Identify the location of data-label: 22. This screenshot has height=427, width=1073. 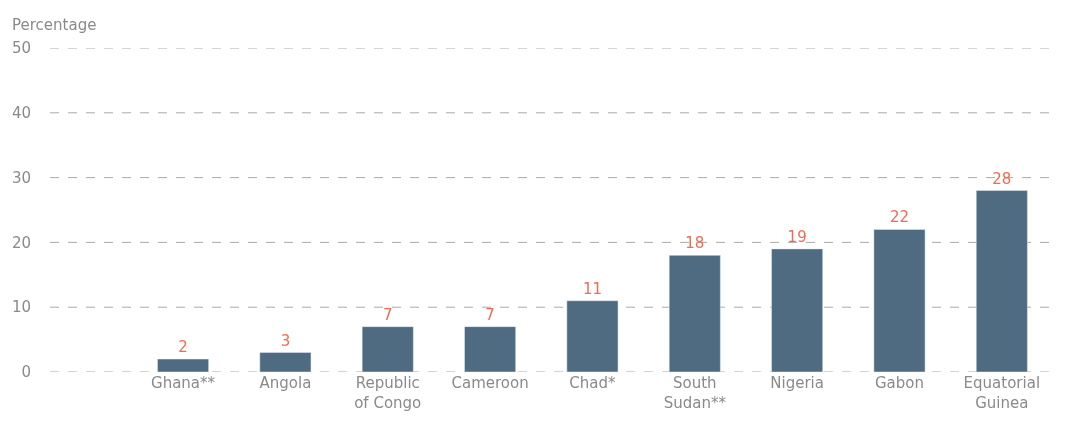
(899, 217).